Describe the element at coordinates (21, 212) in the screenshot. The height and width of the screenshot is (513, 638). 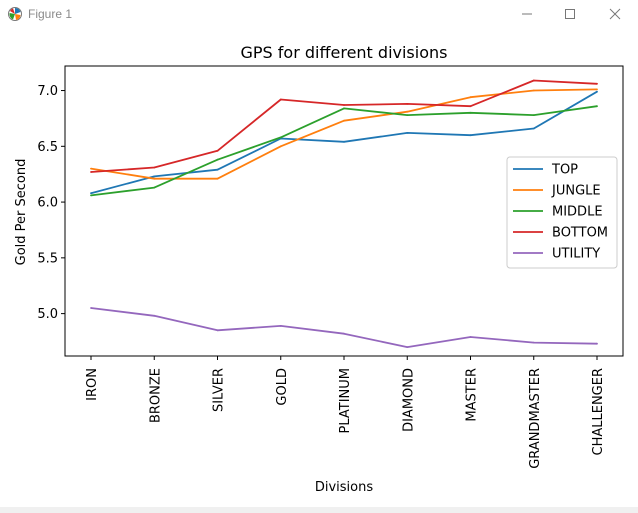
I see `y-axis-label: Gold Per Second` at that location.